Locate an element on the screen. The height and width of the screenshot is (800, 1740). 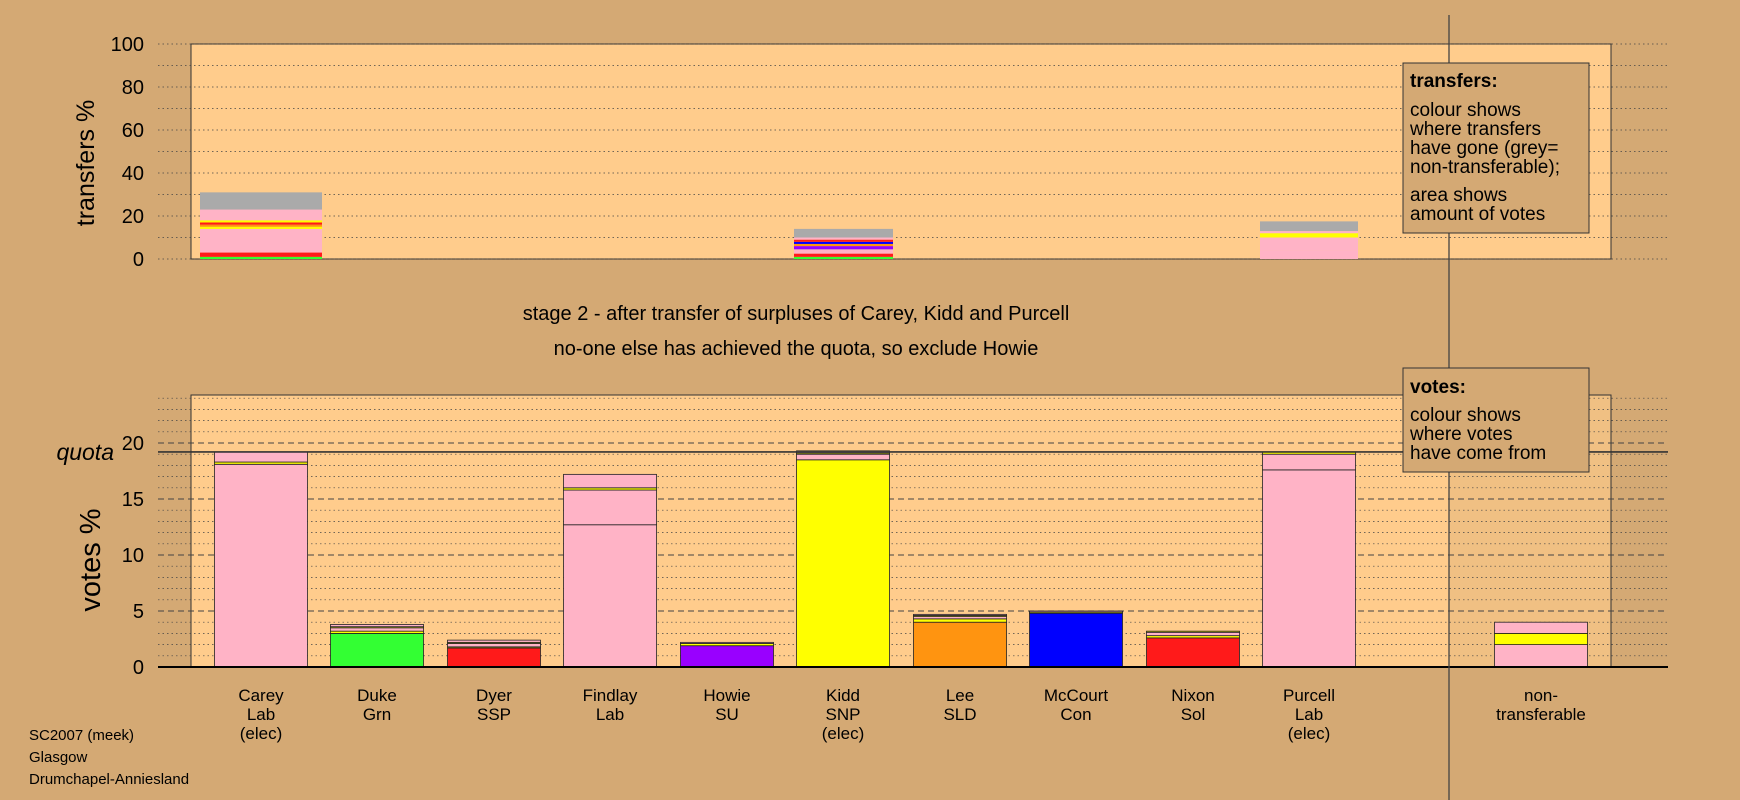
transfers-legend-line1: colour shows is located at coordinates (1465, 110).